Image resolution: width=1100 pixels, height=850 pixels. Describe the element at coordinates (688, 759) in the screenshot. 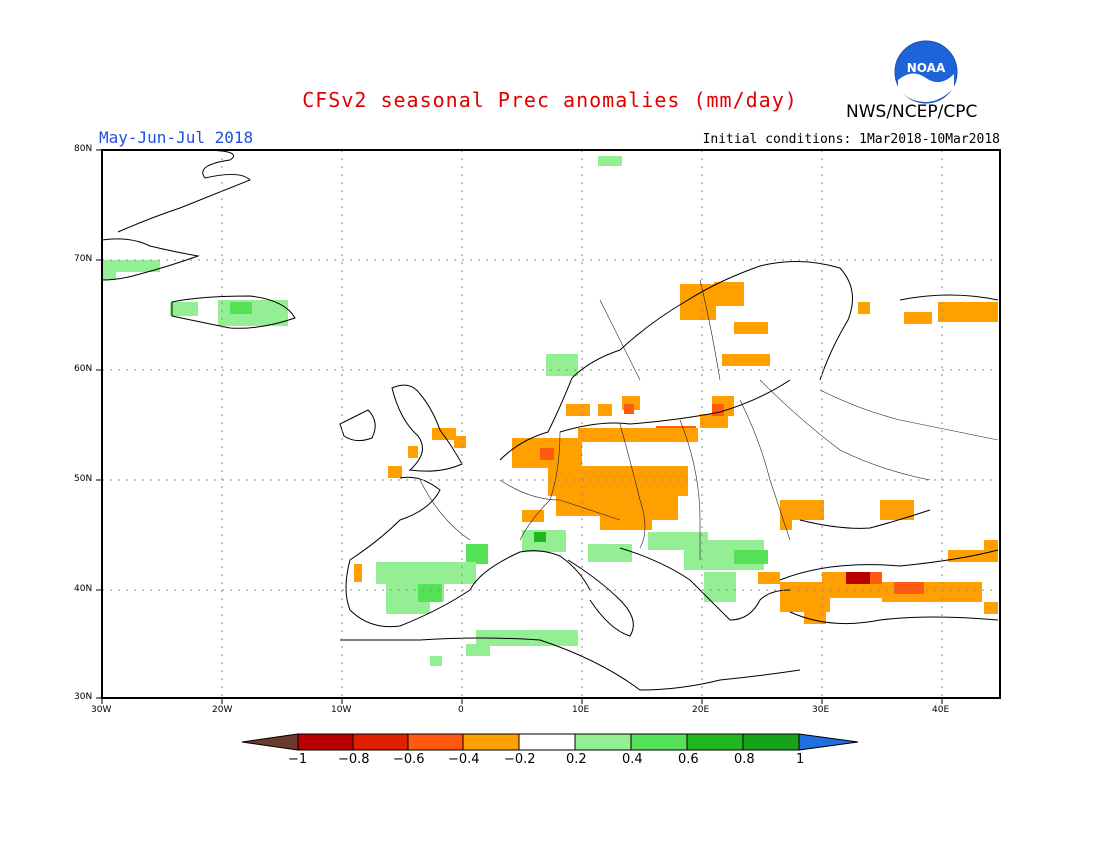

I see `colorbar-label: 0.6` at that location.